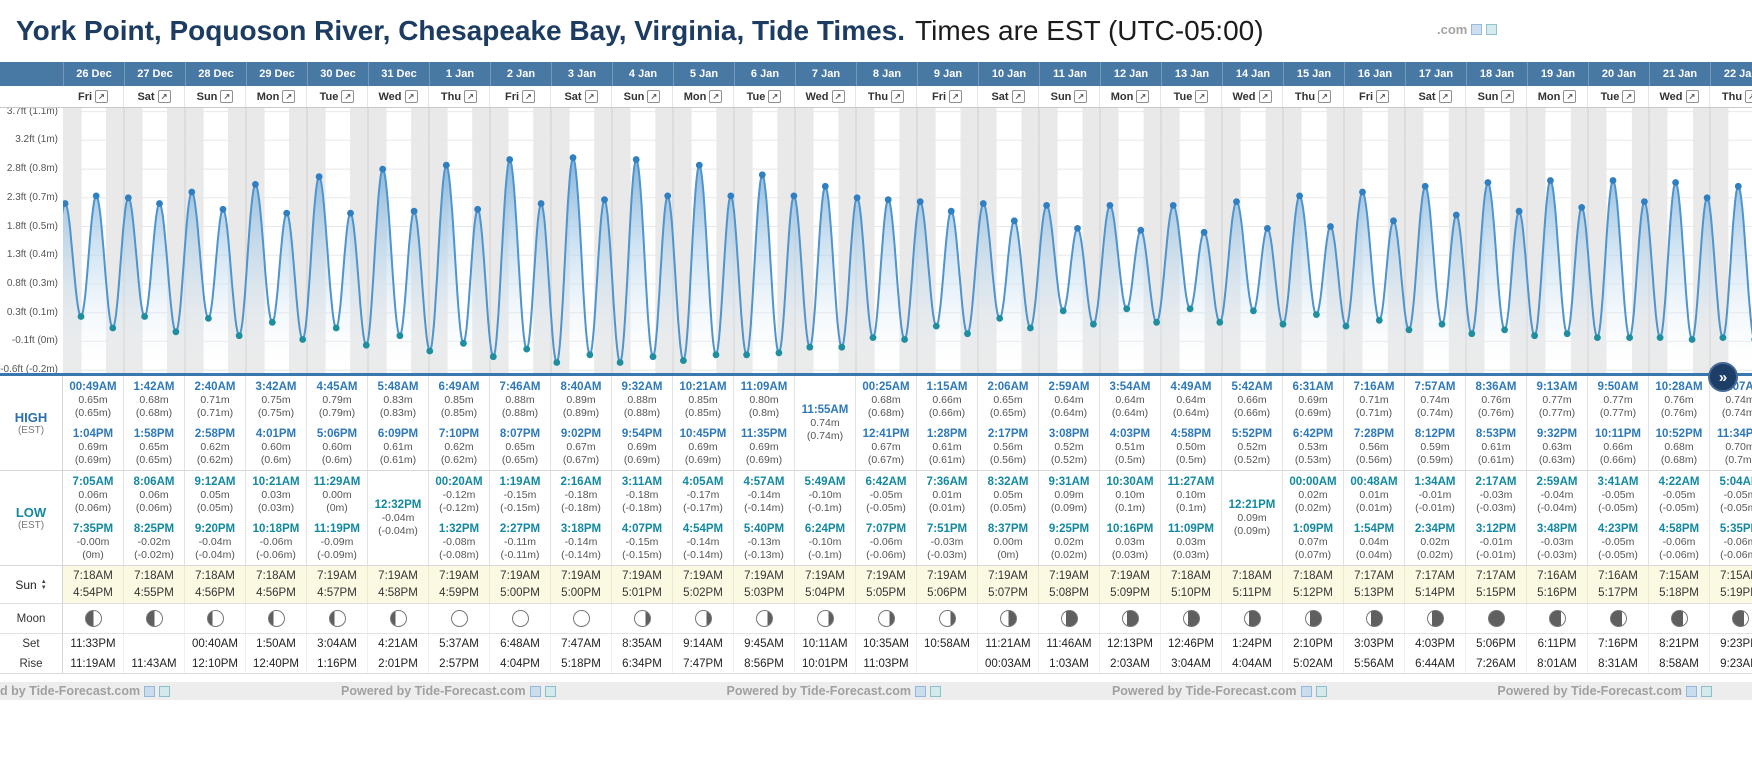  I want to click on moonset-cell: 4:21AM, so click(398, 644).